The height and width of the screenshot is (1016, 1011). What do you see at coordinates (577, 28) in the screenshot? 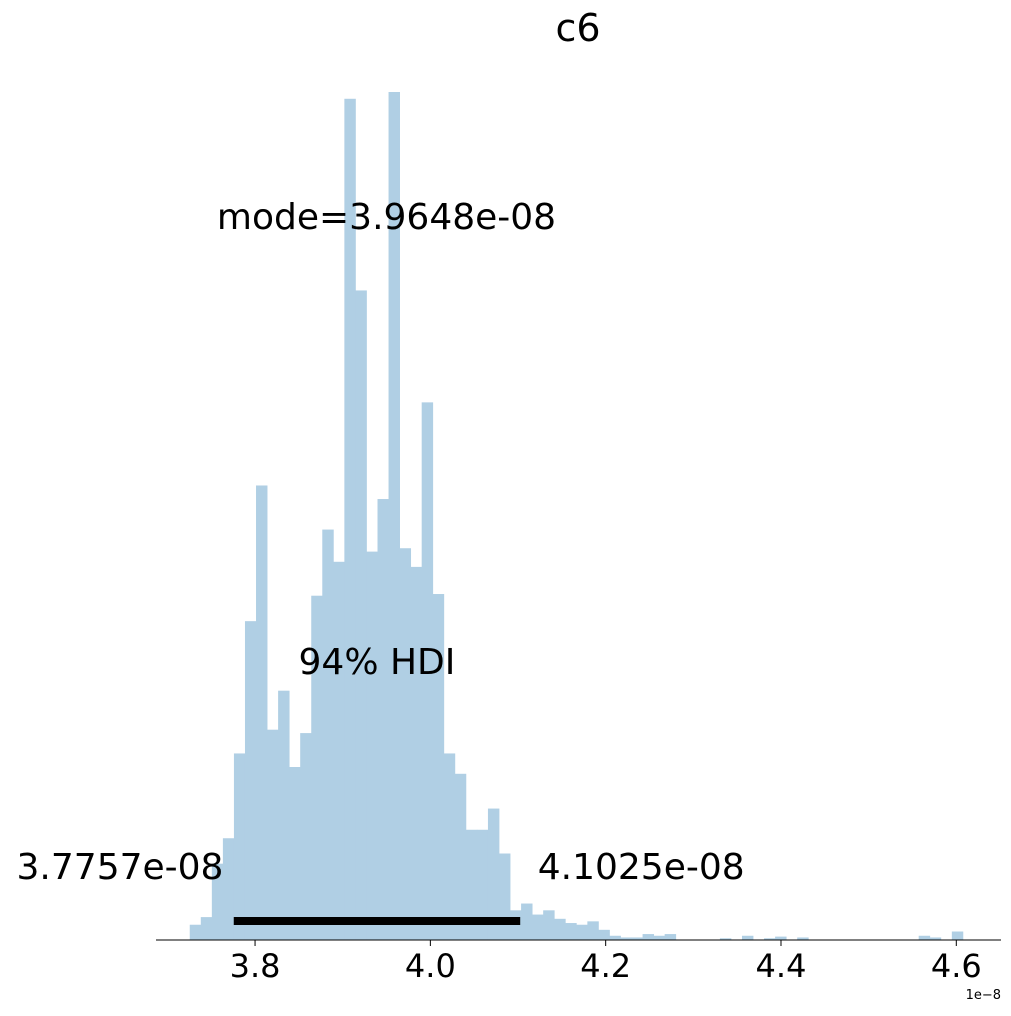
I see `chart-title: c6` at bounding box center [577, 28].